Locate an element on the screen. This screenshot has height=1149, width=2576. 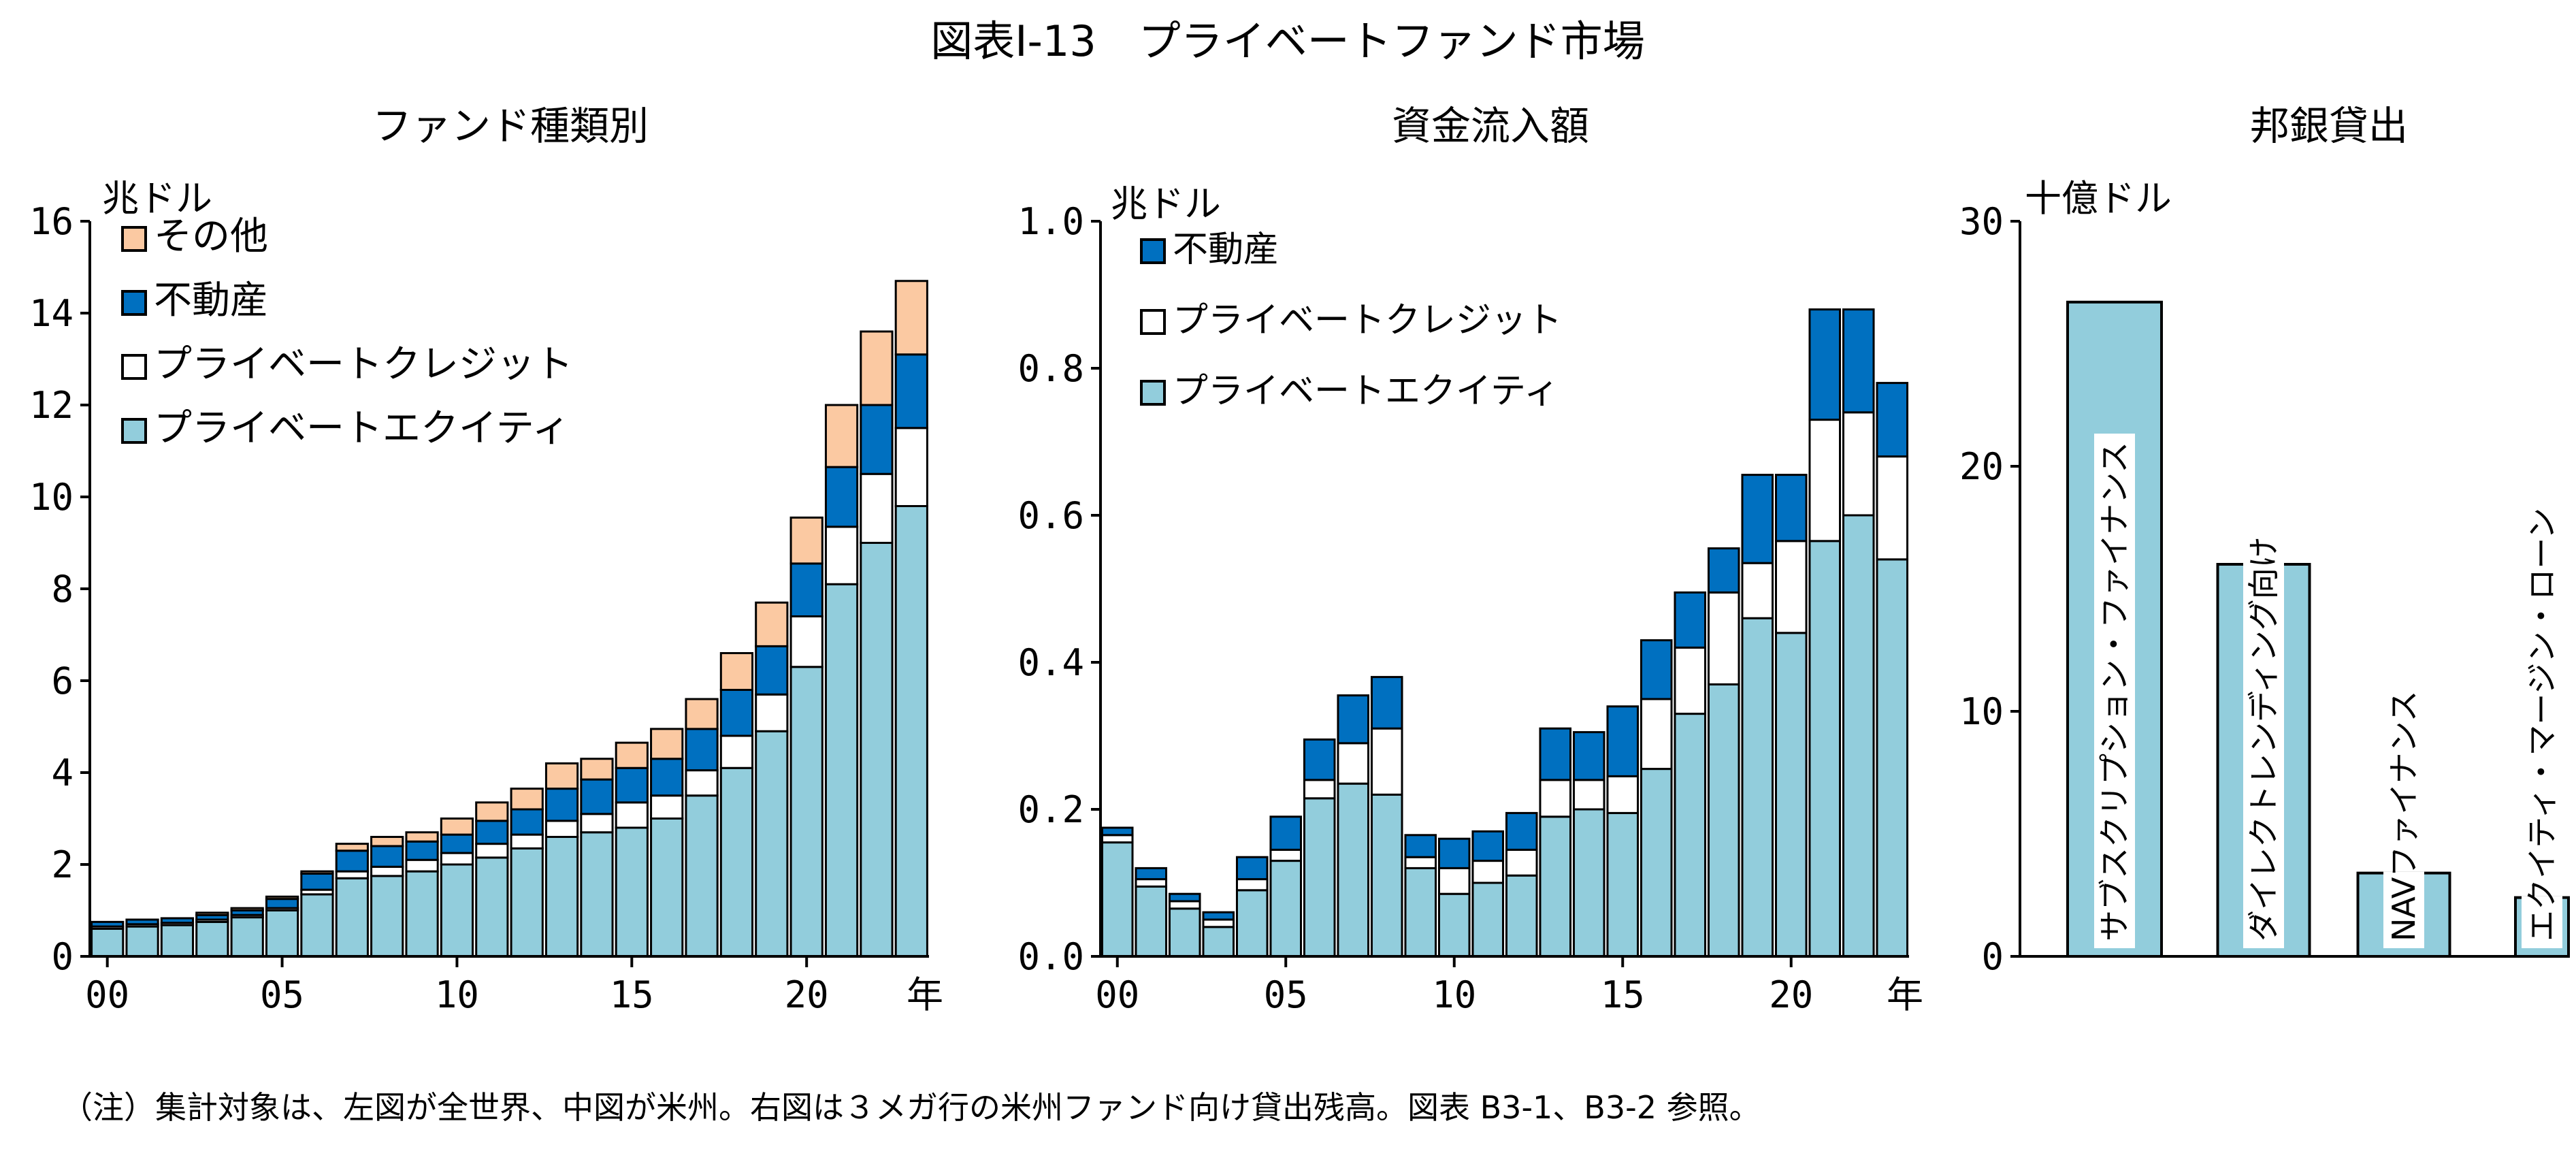
y-unit-label: 十億ドル is located at coordinates (2098, 198).